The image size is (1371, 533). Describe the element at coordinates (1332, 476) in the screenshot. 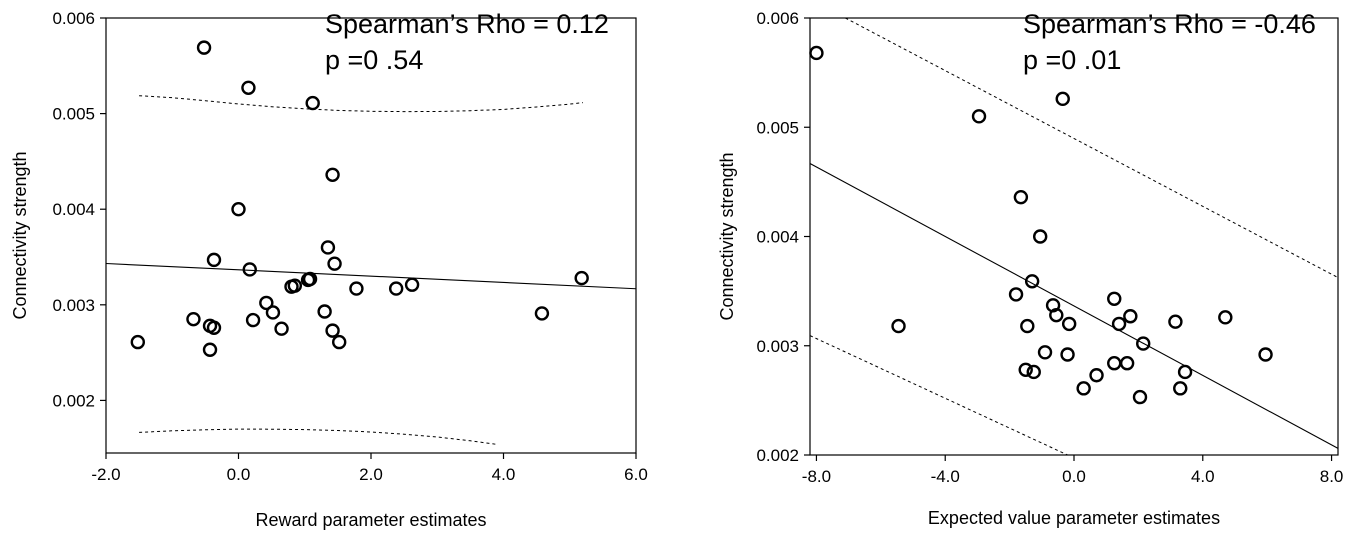

I see `x-tick-label: 8.0` at that location.